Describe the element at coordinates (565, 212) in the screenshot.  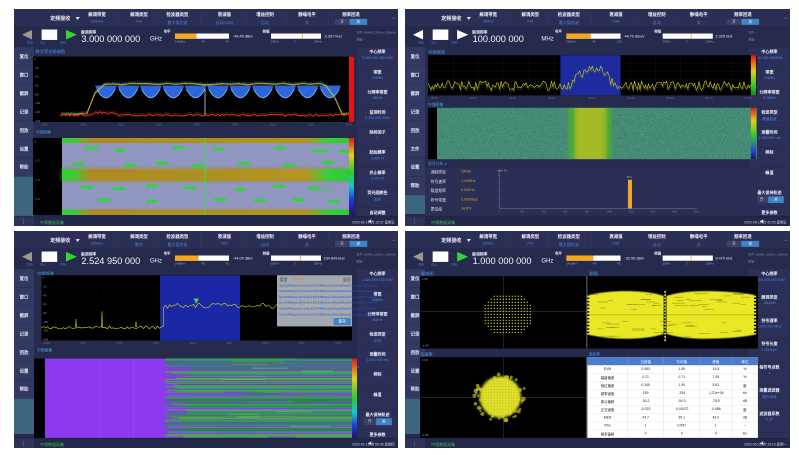
I see `svg-text: 600` at that location.